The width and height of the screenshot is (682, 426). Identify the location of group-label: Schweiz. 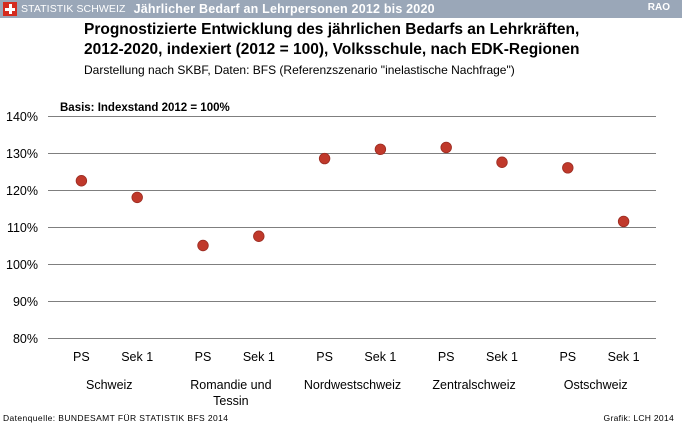
(109, 385).